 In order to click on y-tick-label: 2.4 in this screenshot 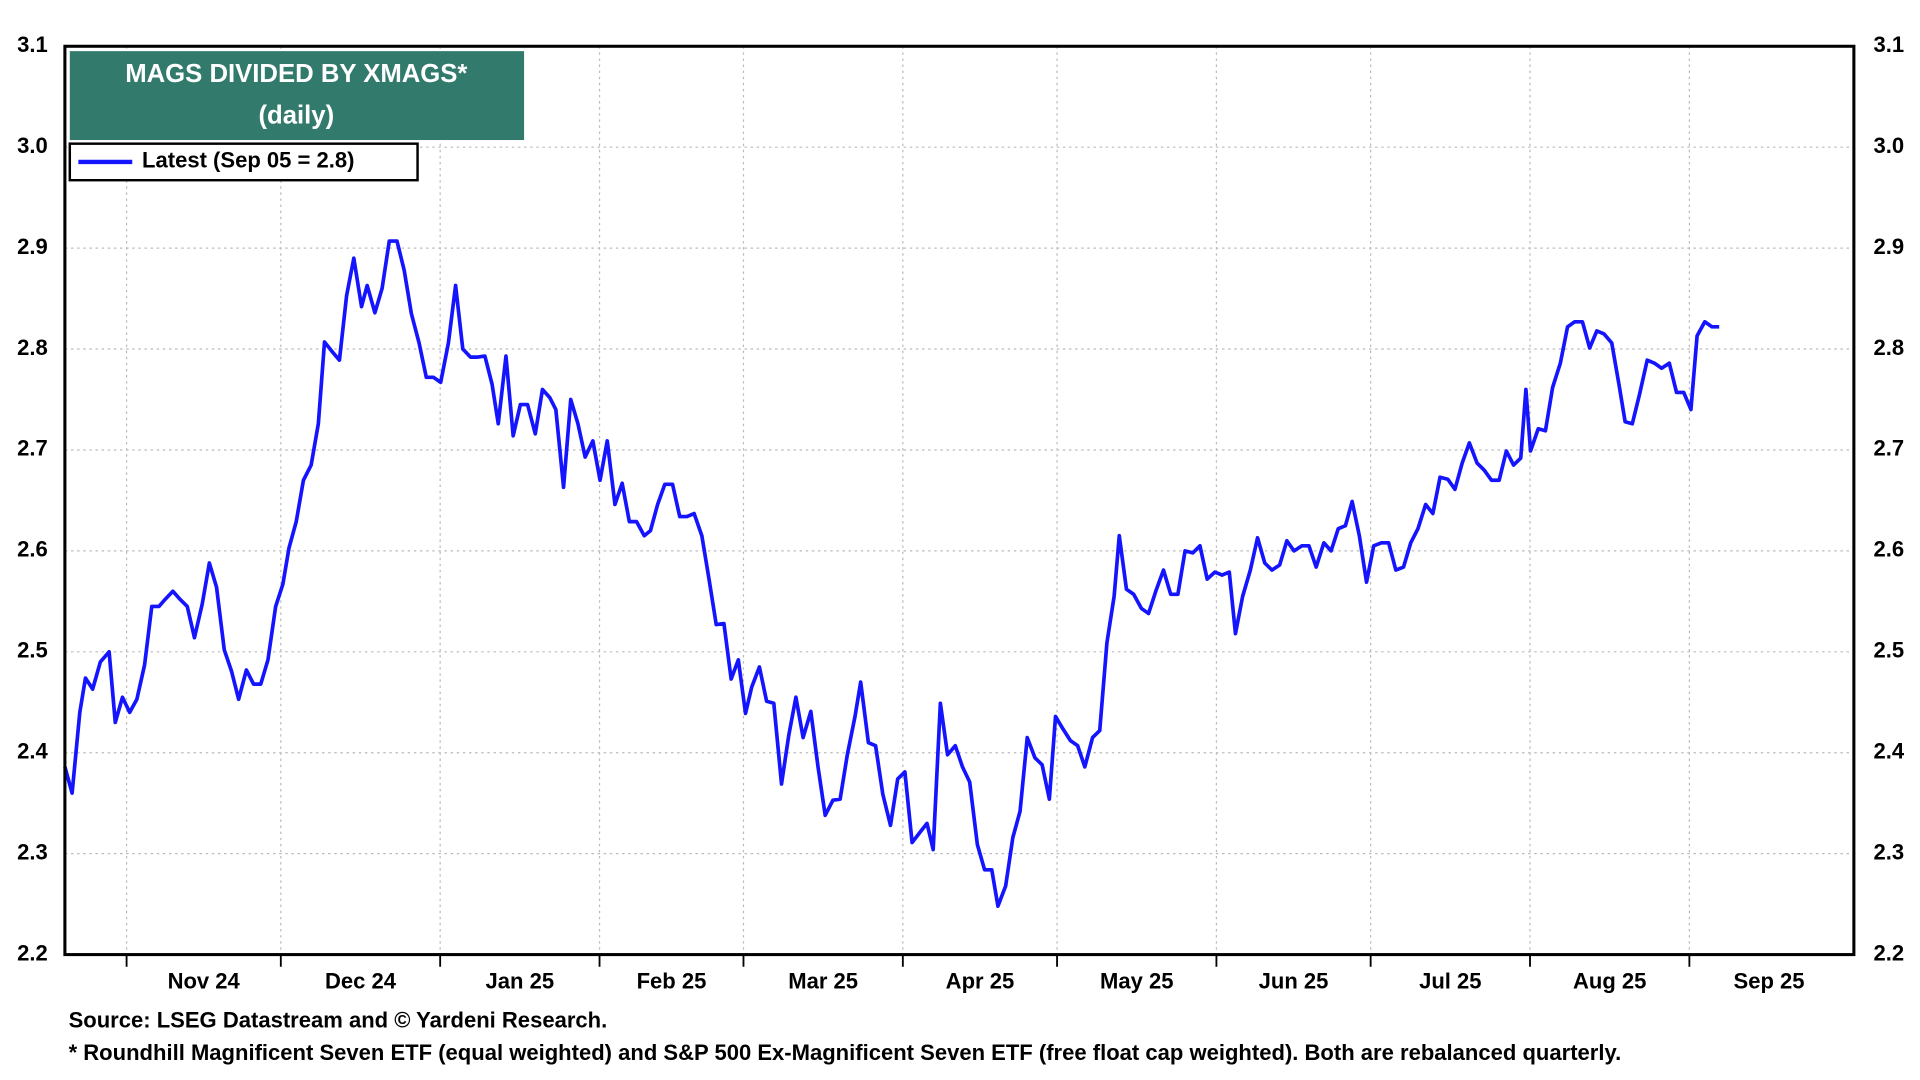, I will do `click(32, 751)`.